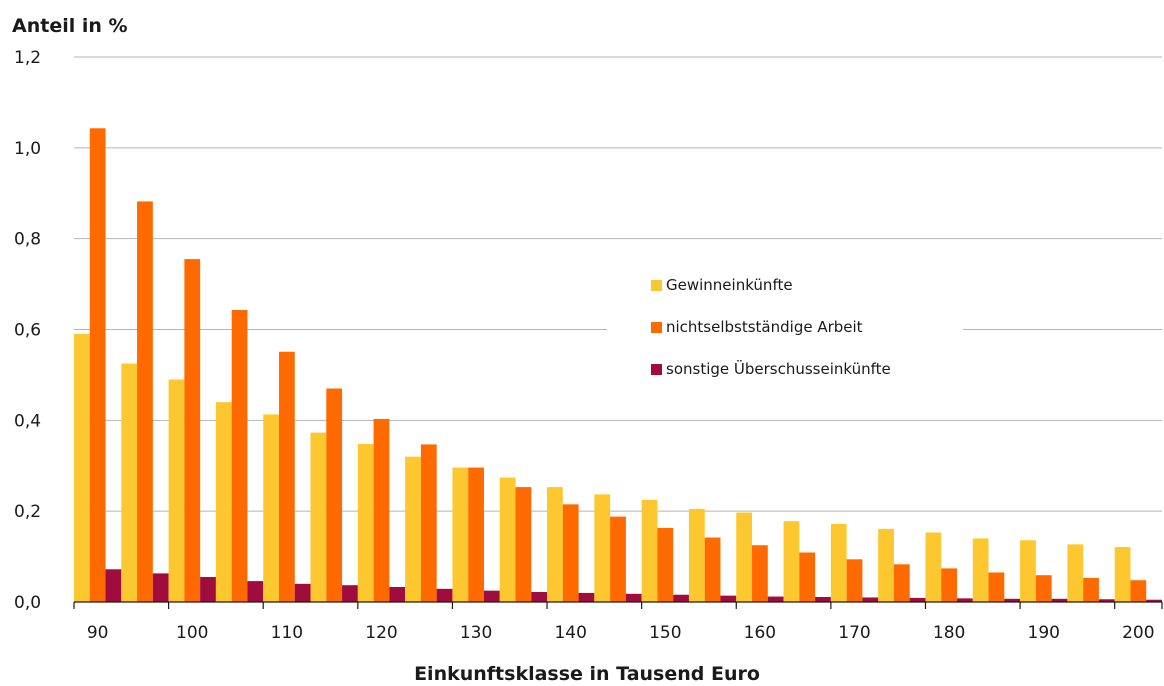 This screenshot has height=686, width=1164. I want to click on x-tick-label: 120, so click(381, 633).